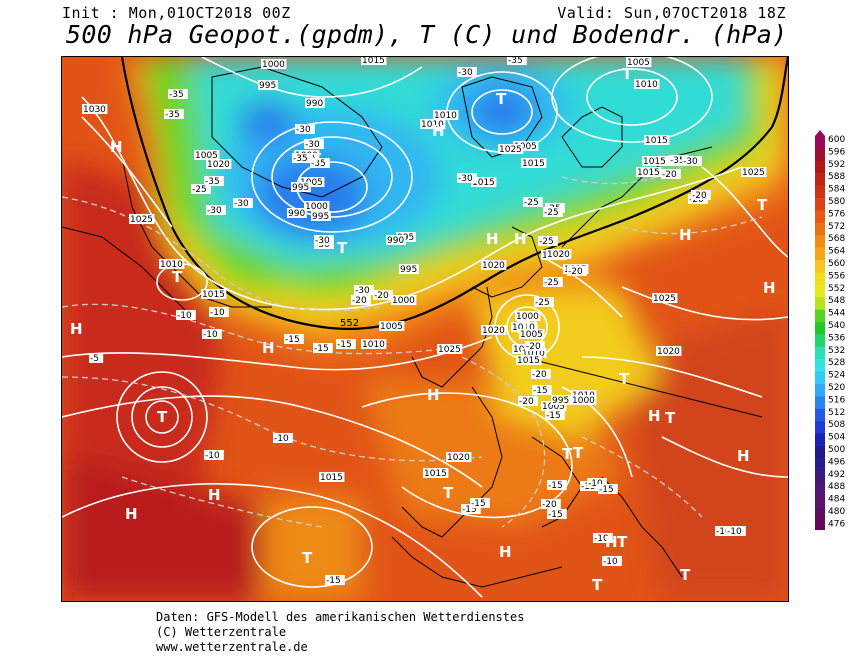 This screenshot has width=850, height=657. What do you see at coordinates (221, 632) in the screenshot?
I see `footer-copyright: (C) Wetterzentrale` at bounding box center [221, 632].